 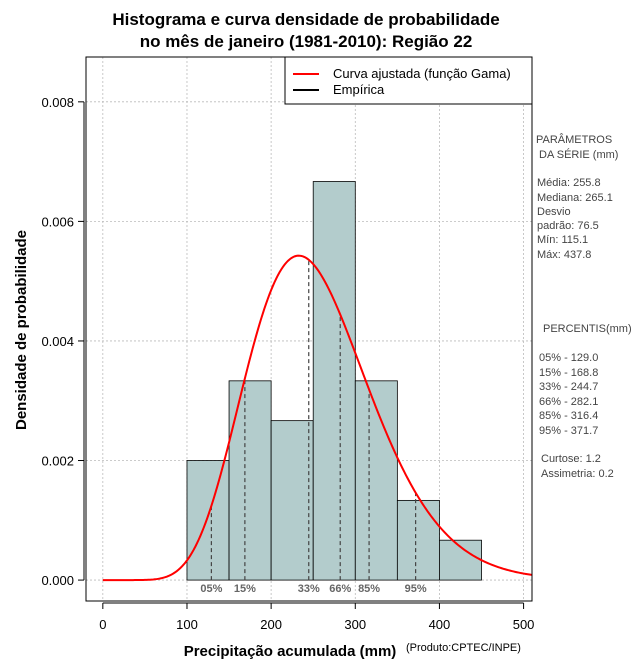 What do you see at coordinates (577, 474) in the screenshot?
I see `stat-assimetria: Assimetria: 0.2` at bounding box center [577, 474].